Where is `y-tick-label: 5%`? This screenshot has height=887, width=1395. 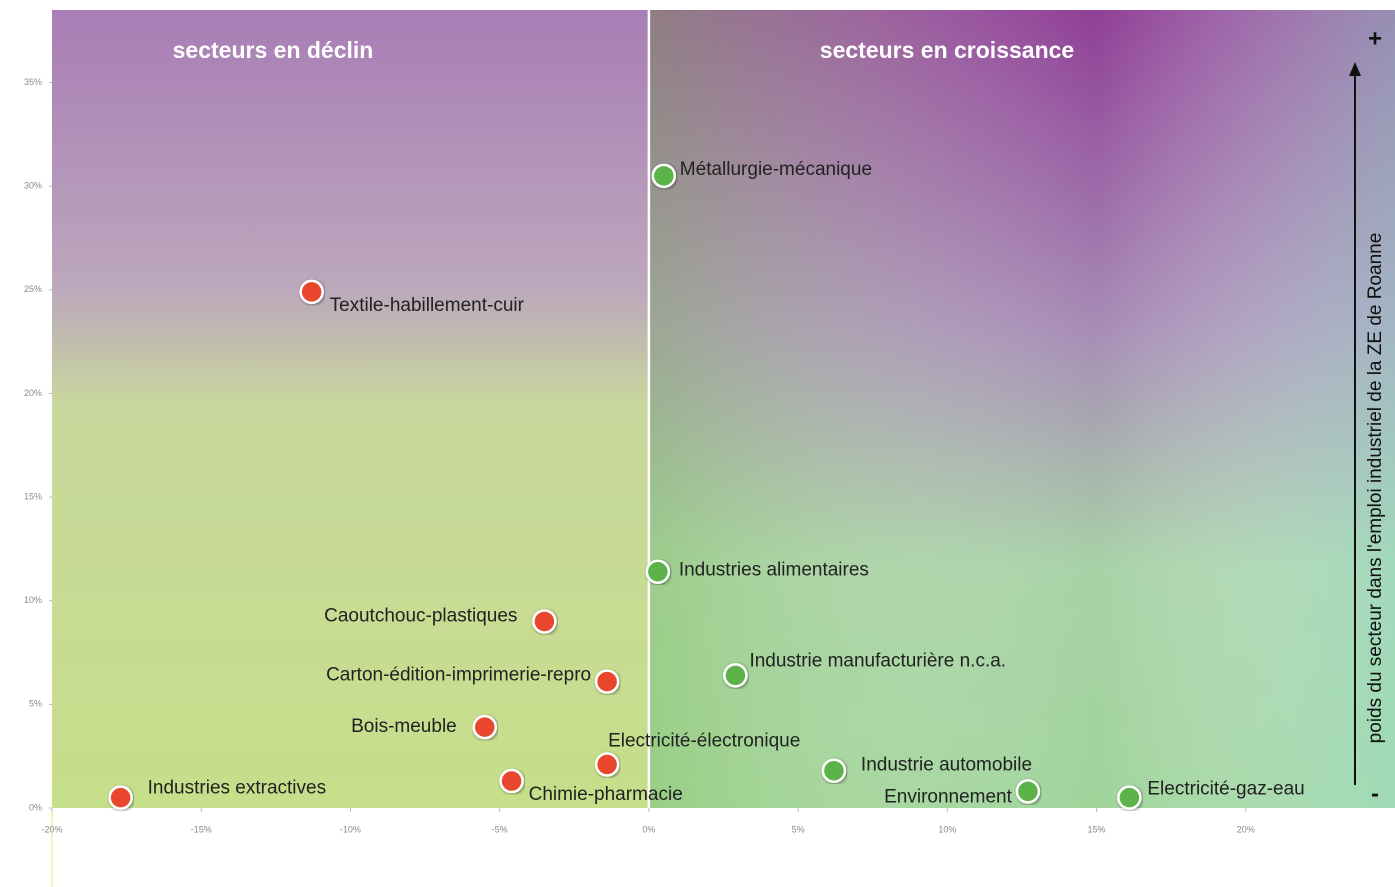 y-tick-label: 5% is located at coordinates (35, 704).